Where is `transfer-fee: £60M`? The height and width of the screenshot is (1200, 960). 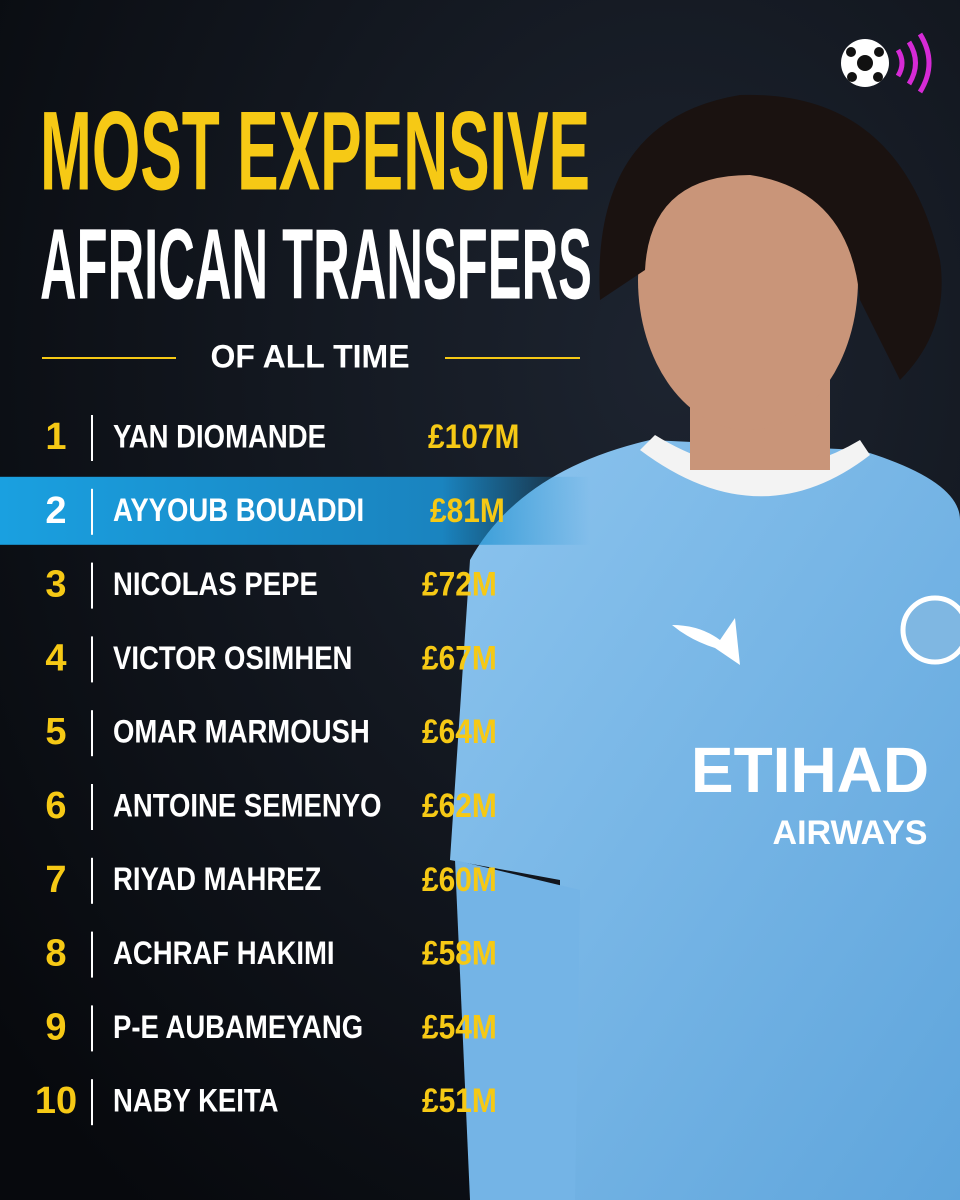 transfer-fee: £60M is located at coordinates (459, 879).